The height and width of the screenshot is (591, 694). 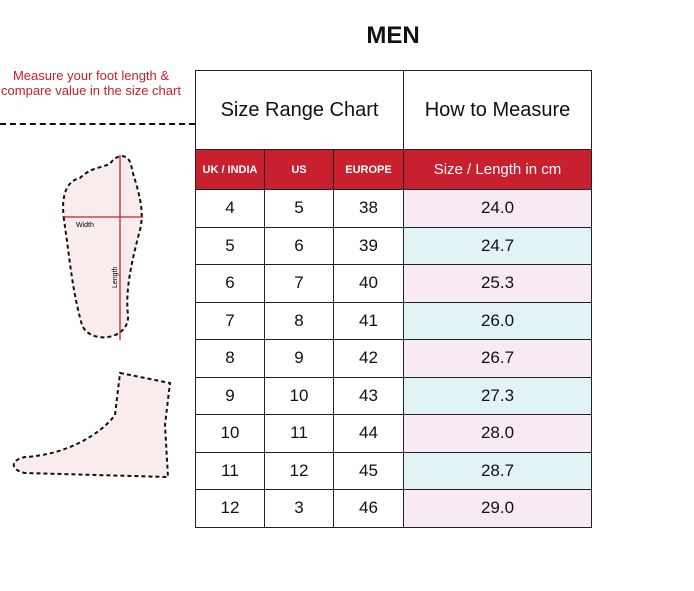 I want to click on table-cell: 44, so click(x=368, y=433).